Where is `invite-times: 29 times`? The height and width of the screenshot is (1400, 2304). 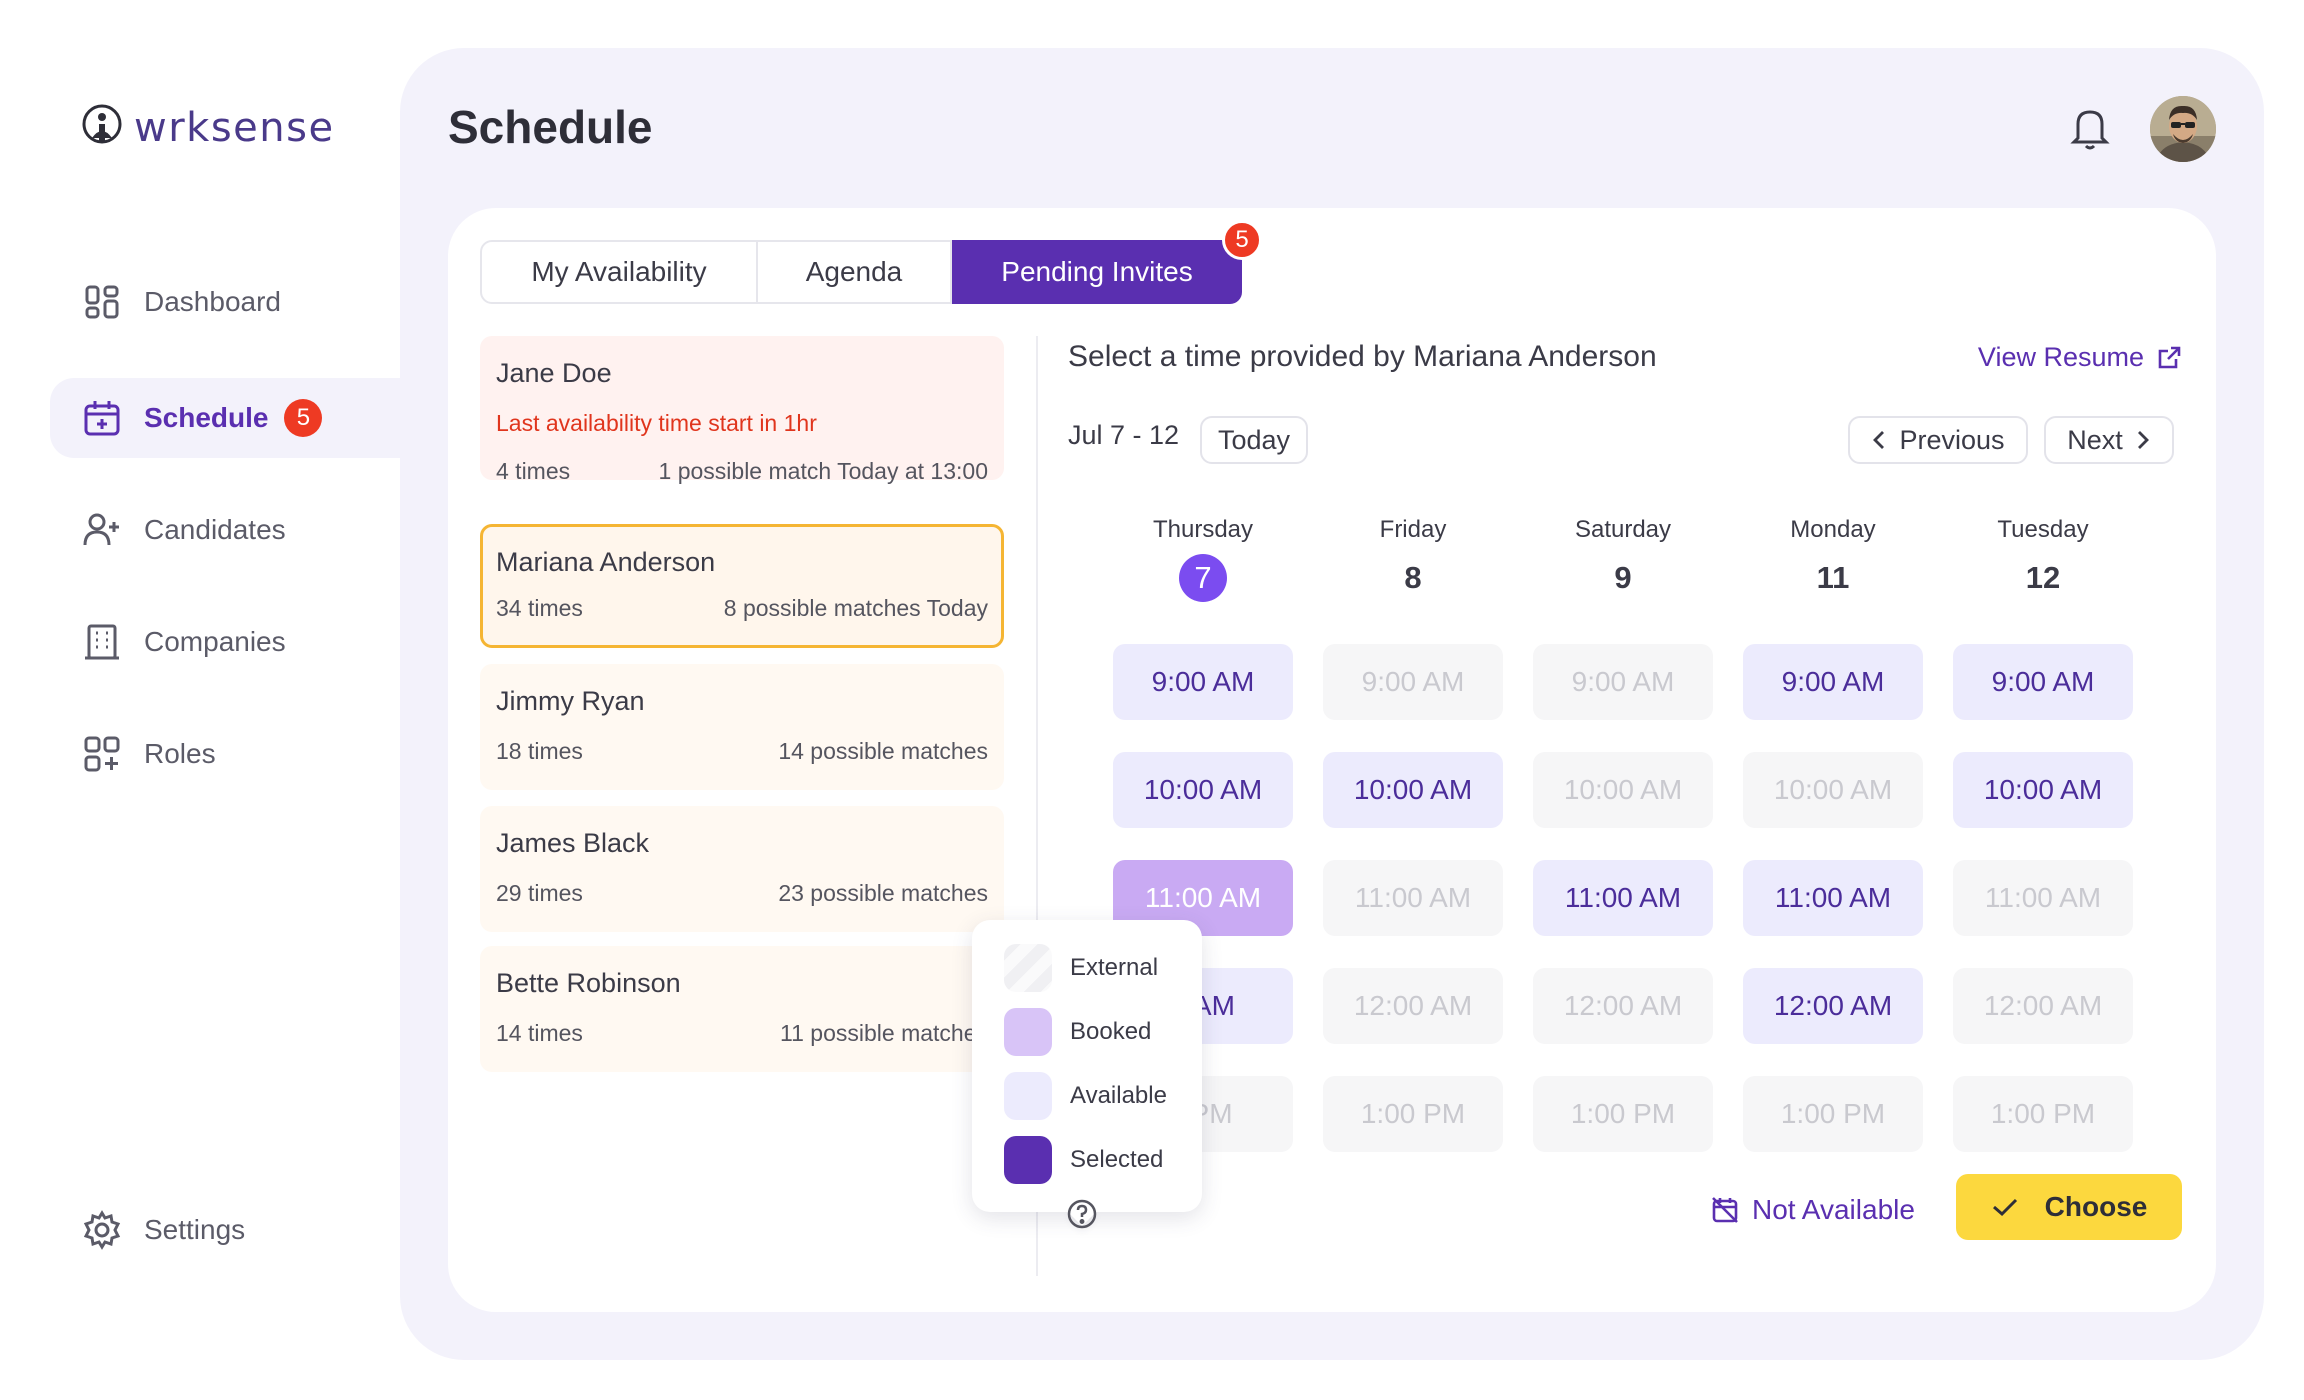
invite-times: 29 times is located at coordinates (539, 893).